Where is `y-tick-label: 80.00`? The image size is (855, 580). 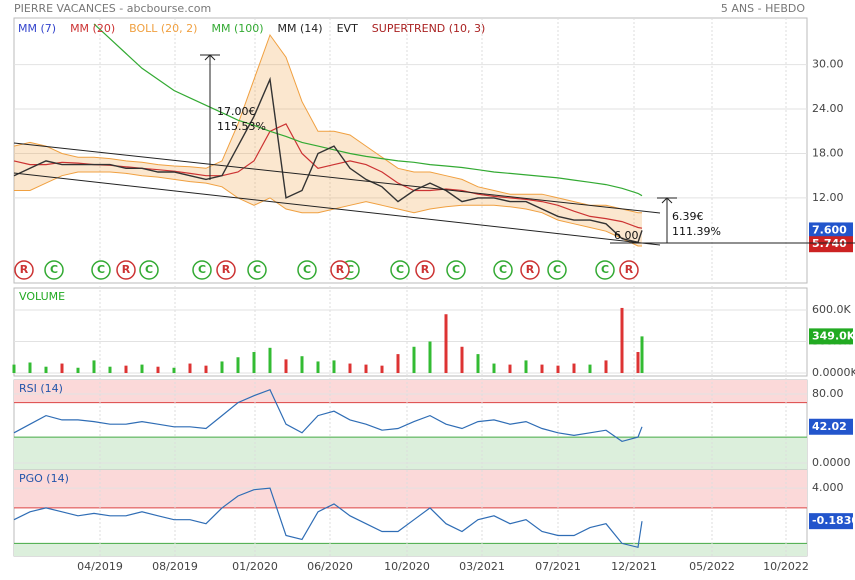
y-tick-label: 80.00 is located at coordinates (828, 393).